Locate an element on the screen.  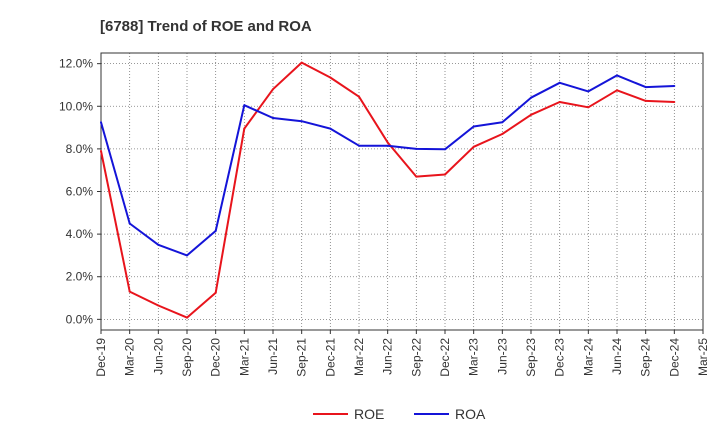
y-tick-label: 2.0% is located at coordinates (80, 277).